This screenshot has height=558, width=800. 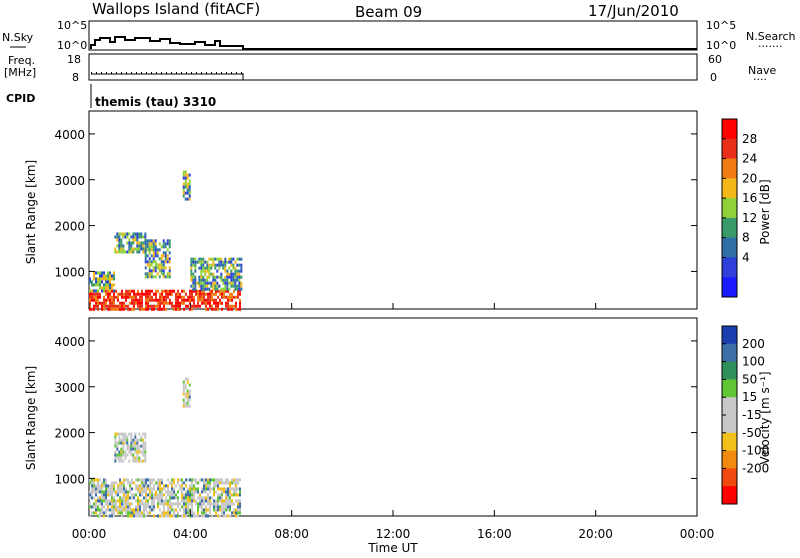 What do you see at coordinates (291, 534) in the screenshot?
I see `x-tick-label: 08:00` at bounding box center [291, 534].